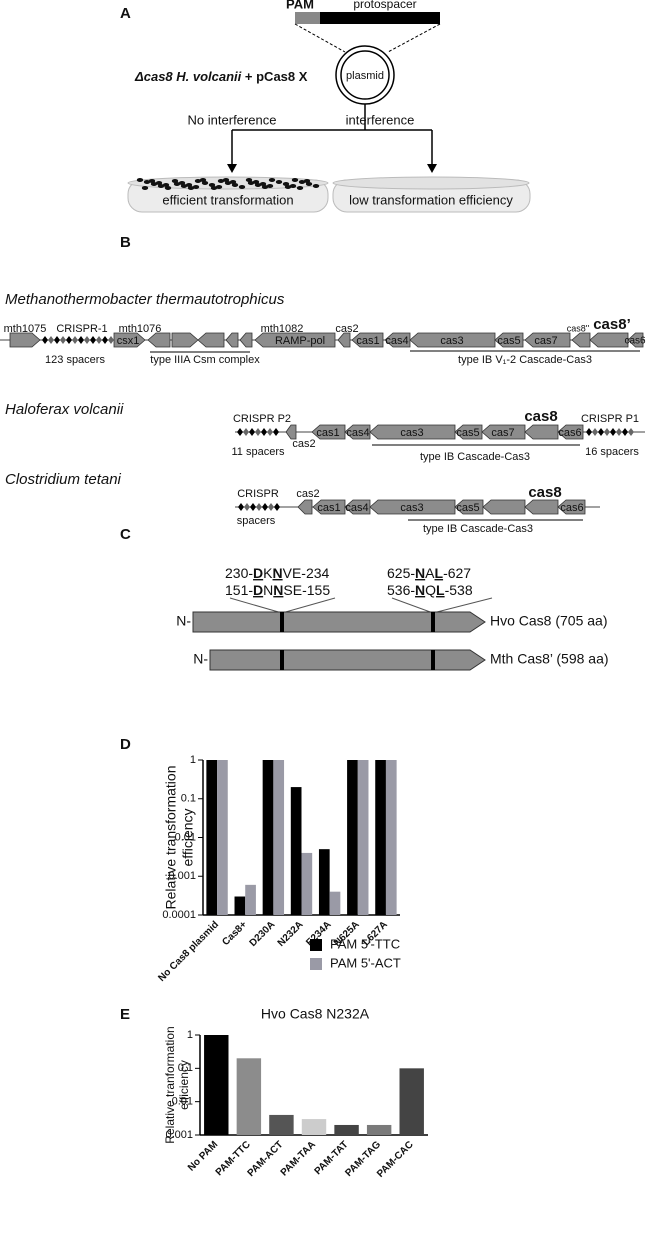  What do you see at coordinates (125, 13) in the screenshot?
I see `panel-label: A` at bounding box center [125, 13].